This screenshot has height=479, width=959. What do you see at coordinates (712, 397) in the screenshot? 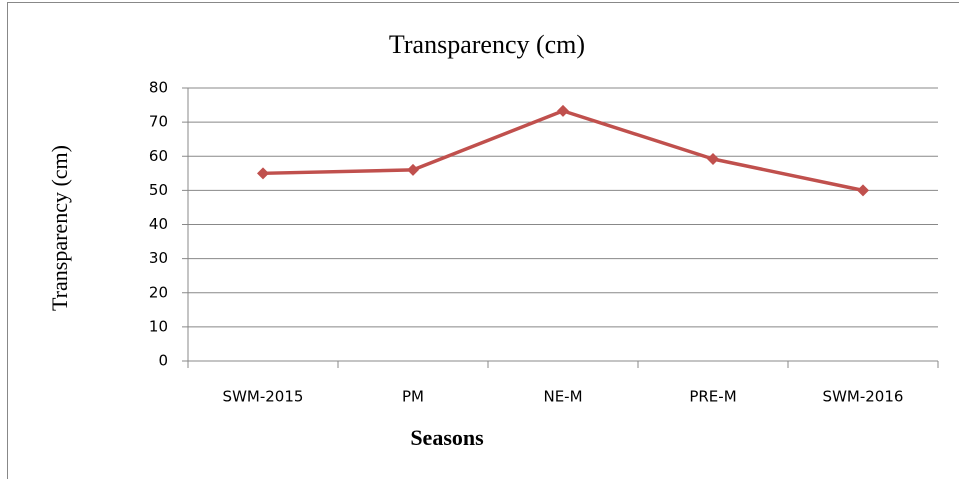
I see `x-tick-label: PRE-M` at bounding box center [712, 397].